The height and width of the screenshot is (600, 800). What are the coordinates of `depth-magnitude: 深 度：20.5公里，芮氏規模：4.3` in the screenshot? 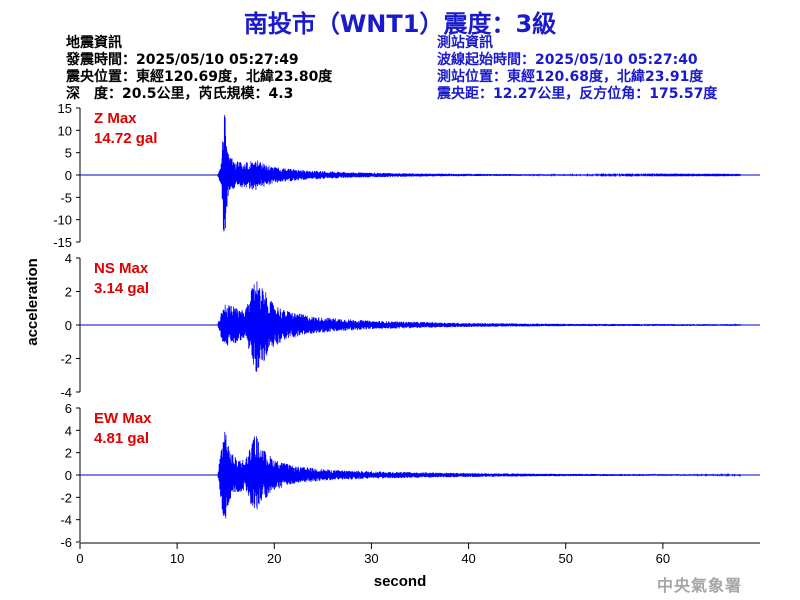 It's located at (180, 94).